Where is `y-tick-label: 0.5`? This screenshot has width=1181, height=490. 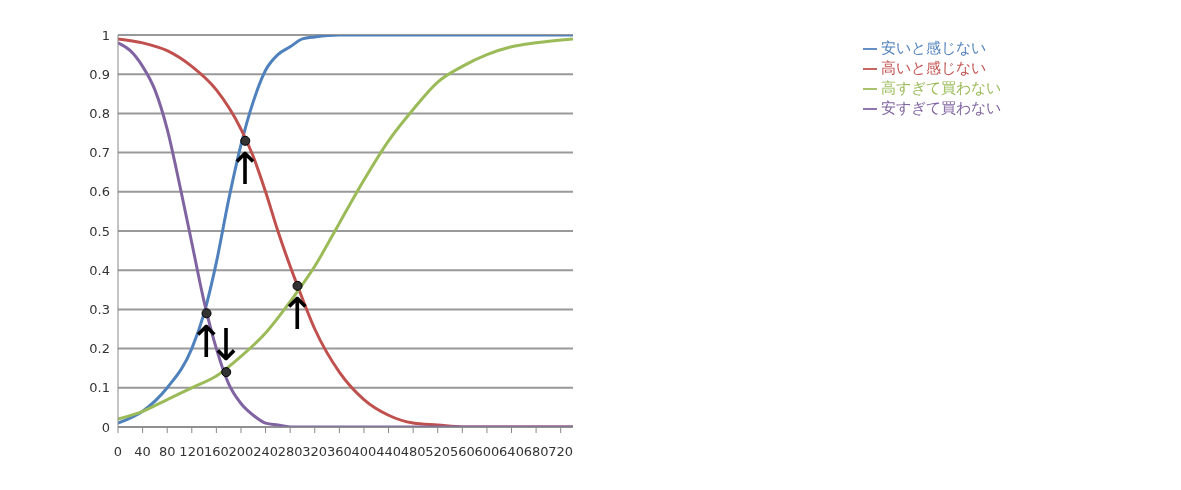 y-tick-label: 0.5 is located at coordinates (99, 231).